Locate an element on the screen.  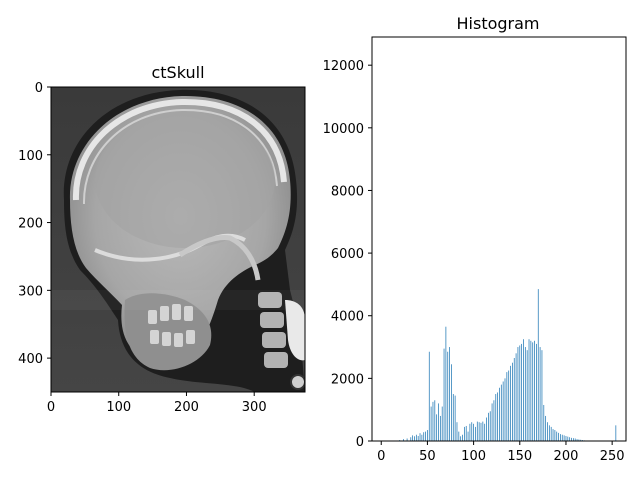
histogram-y-tick-label: 4000 is located at coordinates (347, 317).